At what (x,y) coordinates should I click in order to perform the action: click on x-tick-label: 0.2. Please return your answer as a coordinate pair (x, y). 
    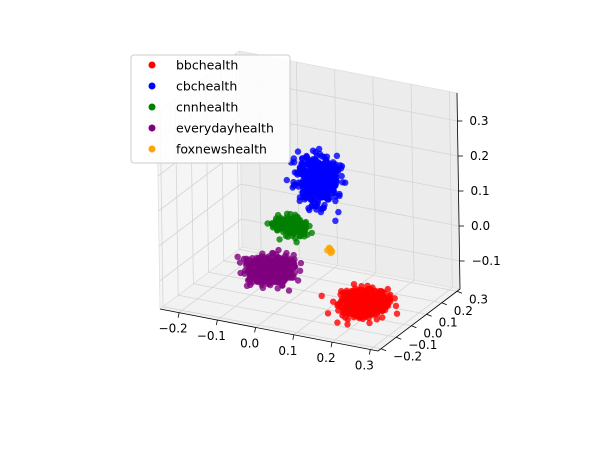
    Looking at the image, I should click on (326, 358).